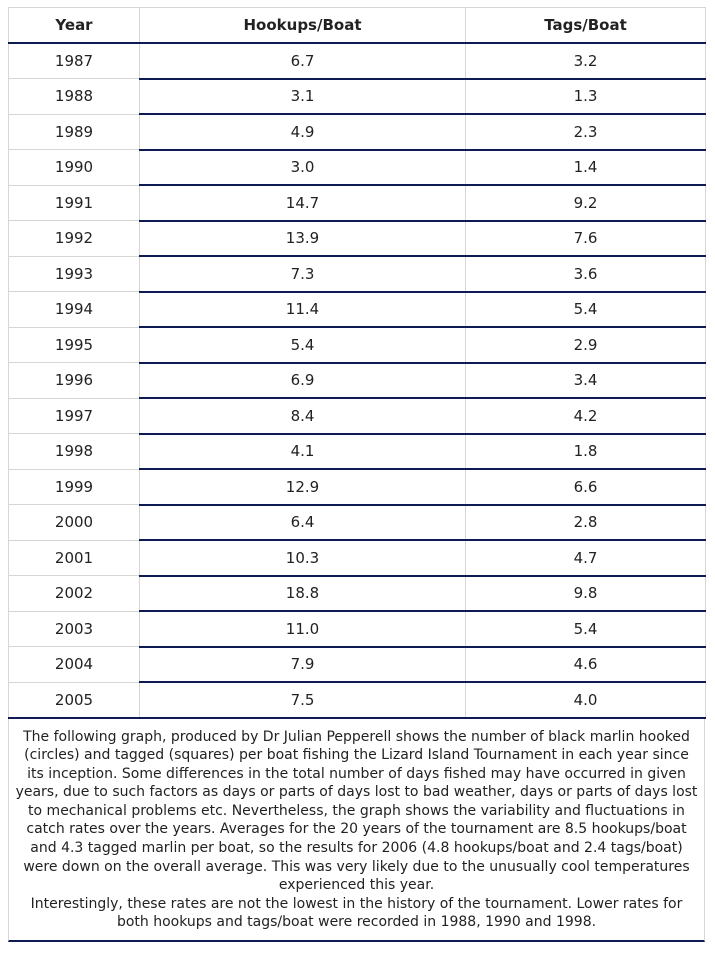 The width and height of the screenshot is (715, 960). What do you see at coordinates (585, 487) in the screenshot?
I see `tags-cell: 6.6` at bounding box center [585, 487].